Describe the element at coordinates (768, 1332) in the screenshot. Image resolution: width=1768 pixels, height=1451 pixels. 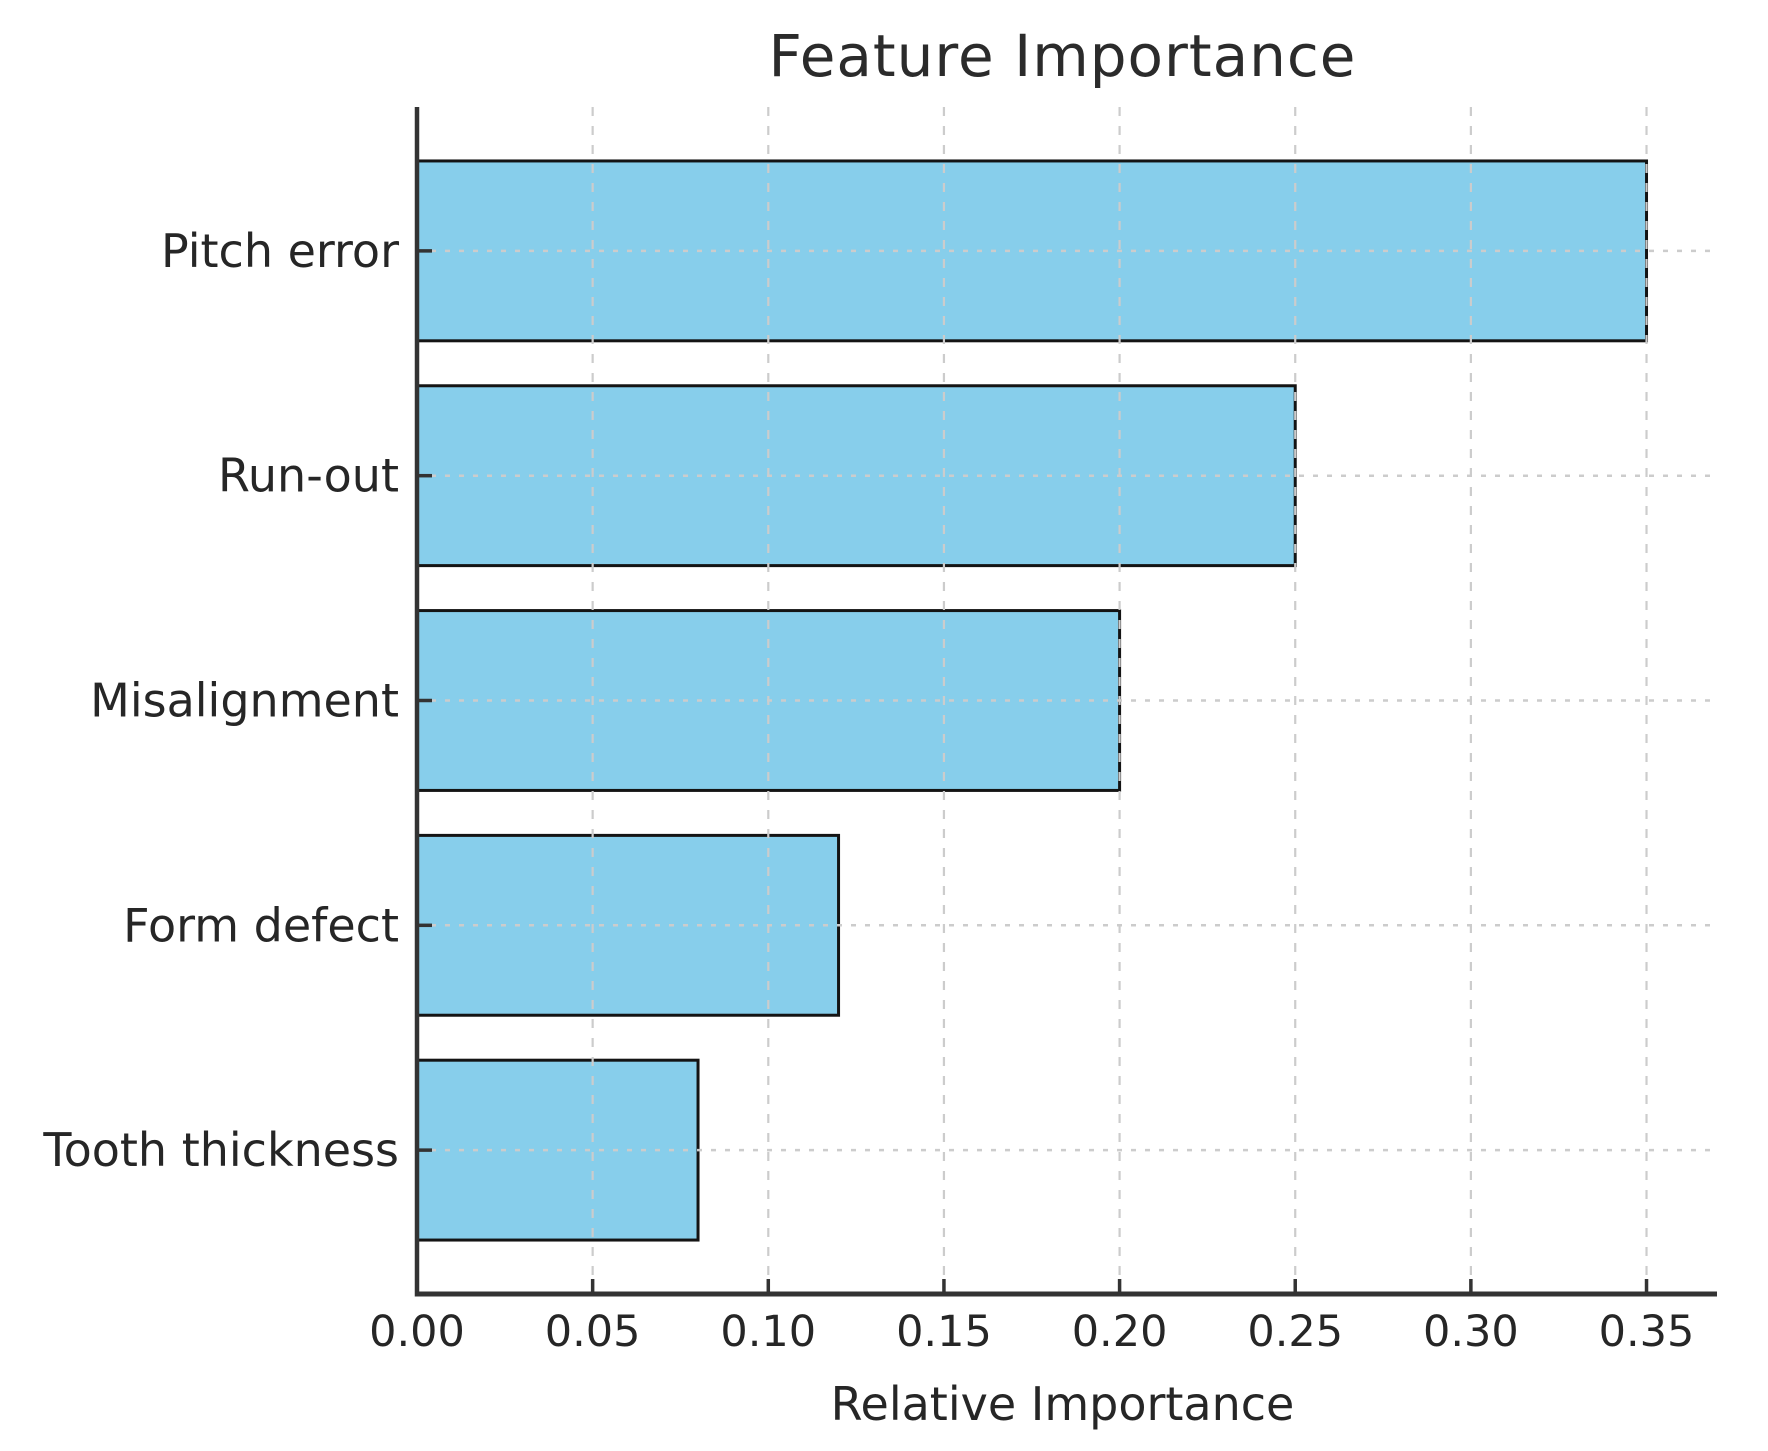
I see `x-tick-label: 0.10` at that location.